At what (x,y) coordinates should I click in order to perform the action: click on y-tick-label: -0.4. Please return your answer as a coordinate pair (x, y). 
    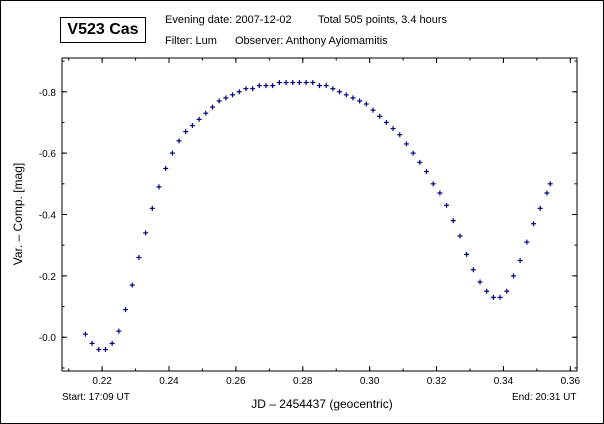
    Looking at the image, I should click on (48, 216).